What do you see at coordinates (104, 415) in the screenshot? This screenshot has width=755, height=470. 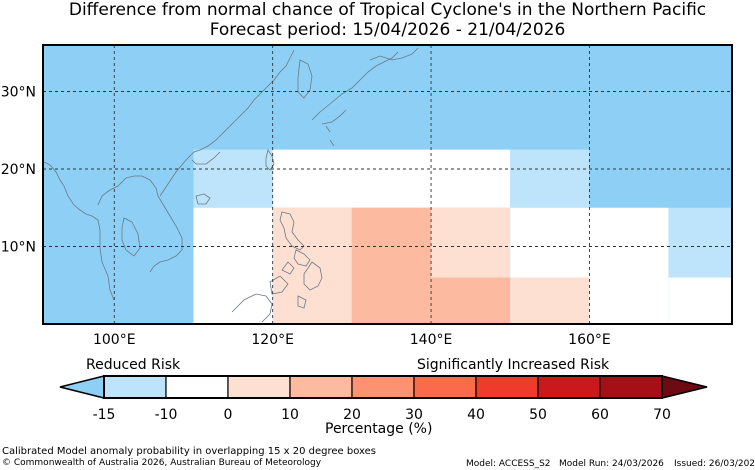 I see `colorbar-tick-0: -15` at bounding box center [104, 415].